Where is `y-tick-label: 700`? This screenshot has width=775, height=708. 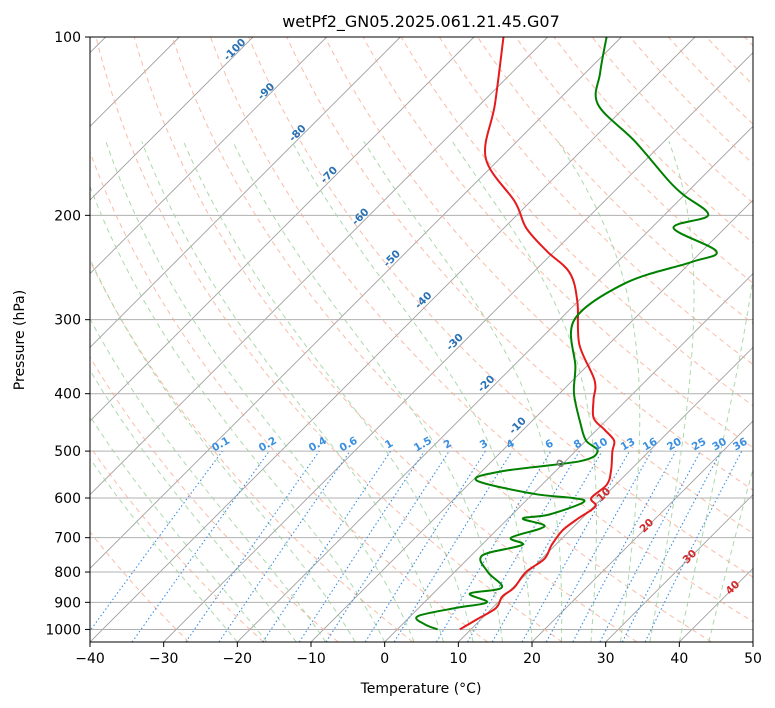
y-tick-label: 700 is located at coordinates (67, 539).